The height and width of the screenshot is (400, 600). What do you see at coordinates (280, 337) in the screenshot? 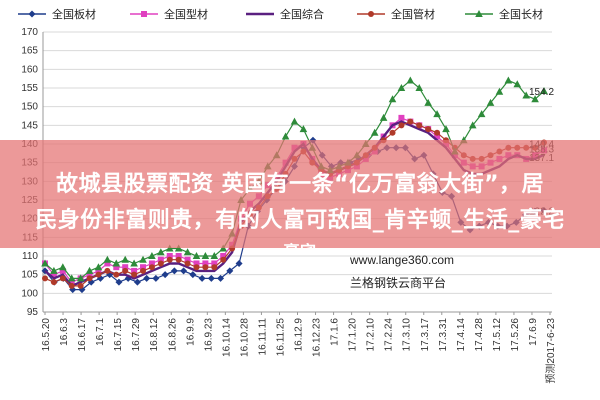
I see `x-tick-label: 16.11.25` at bounding box center [280, 337].